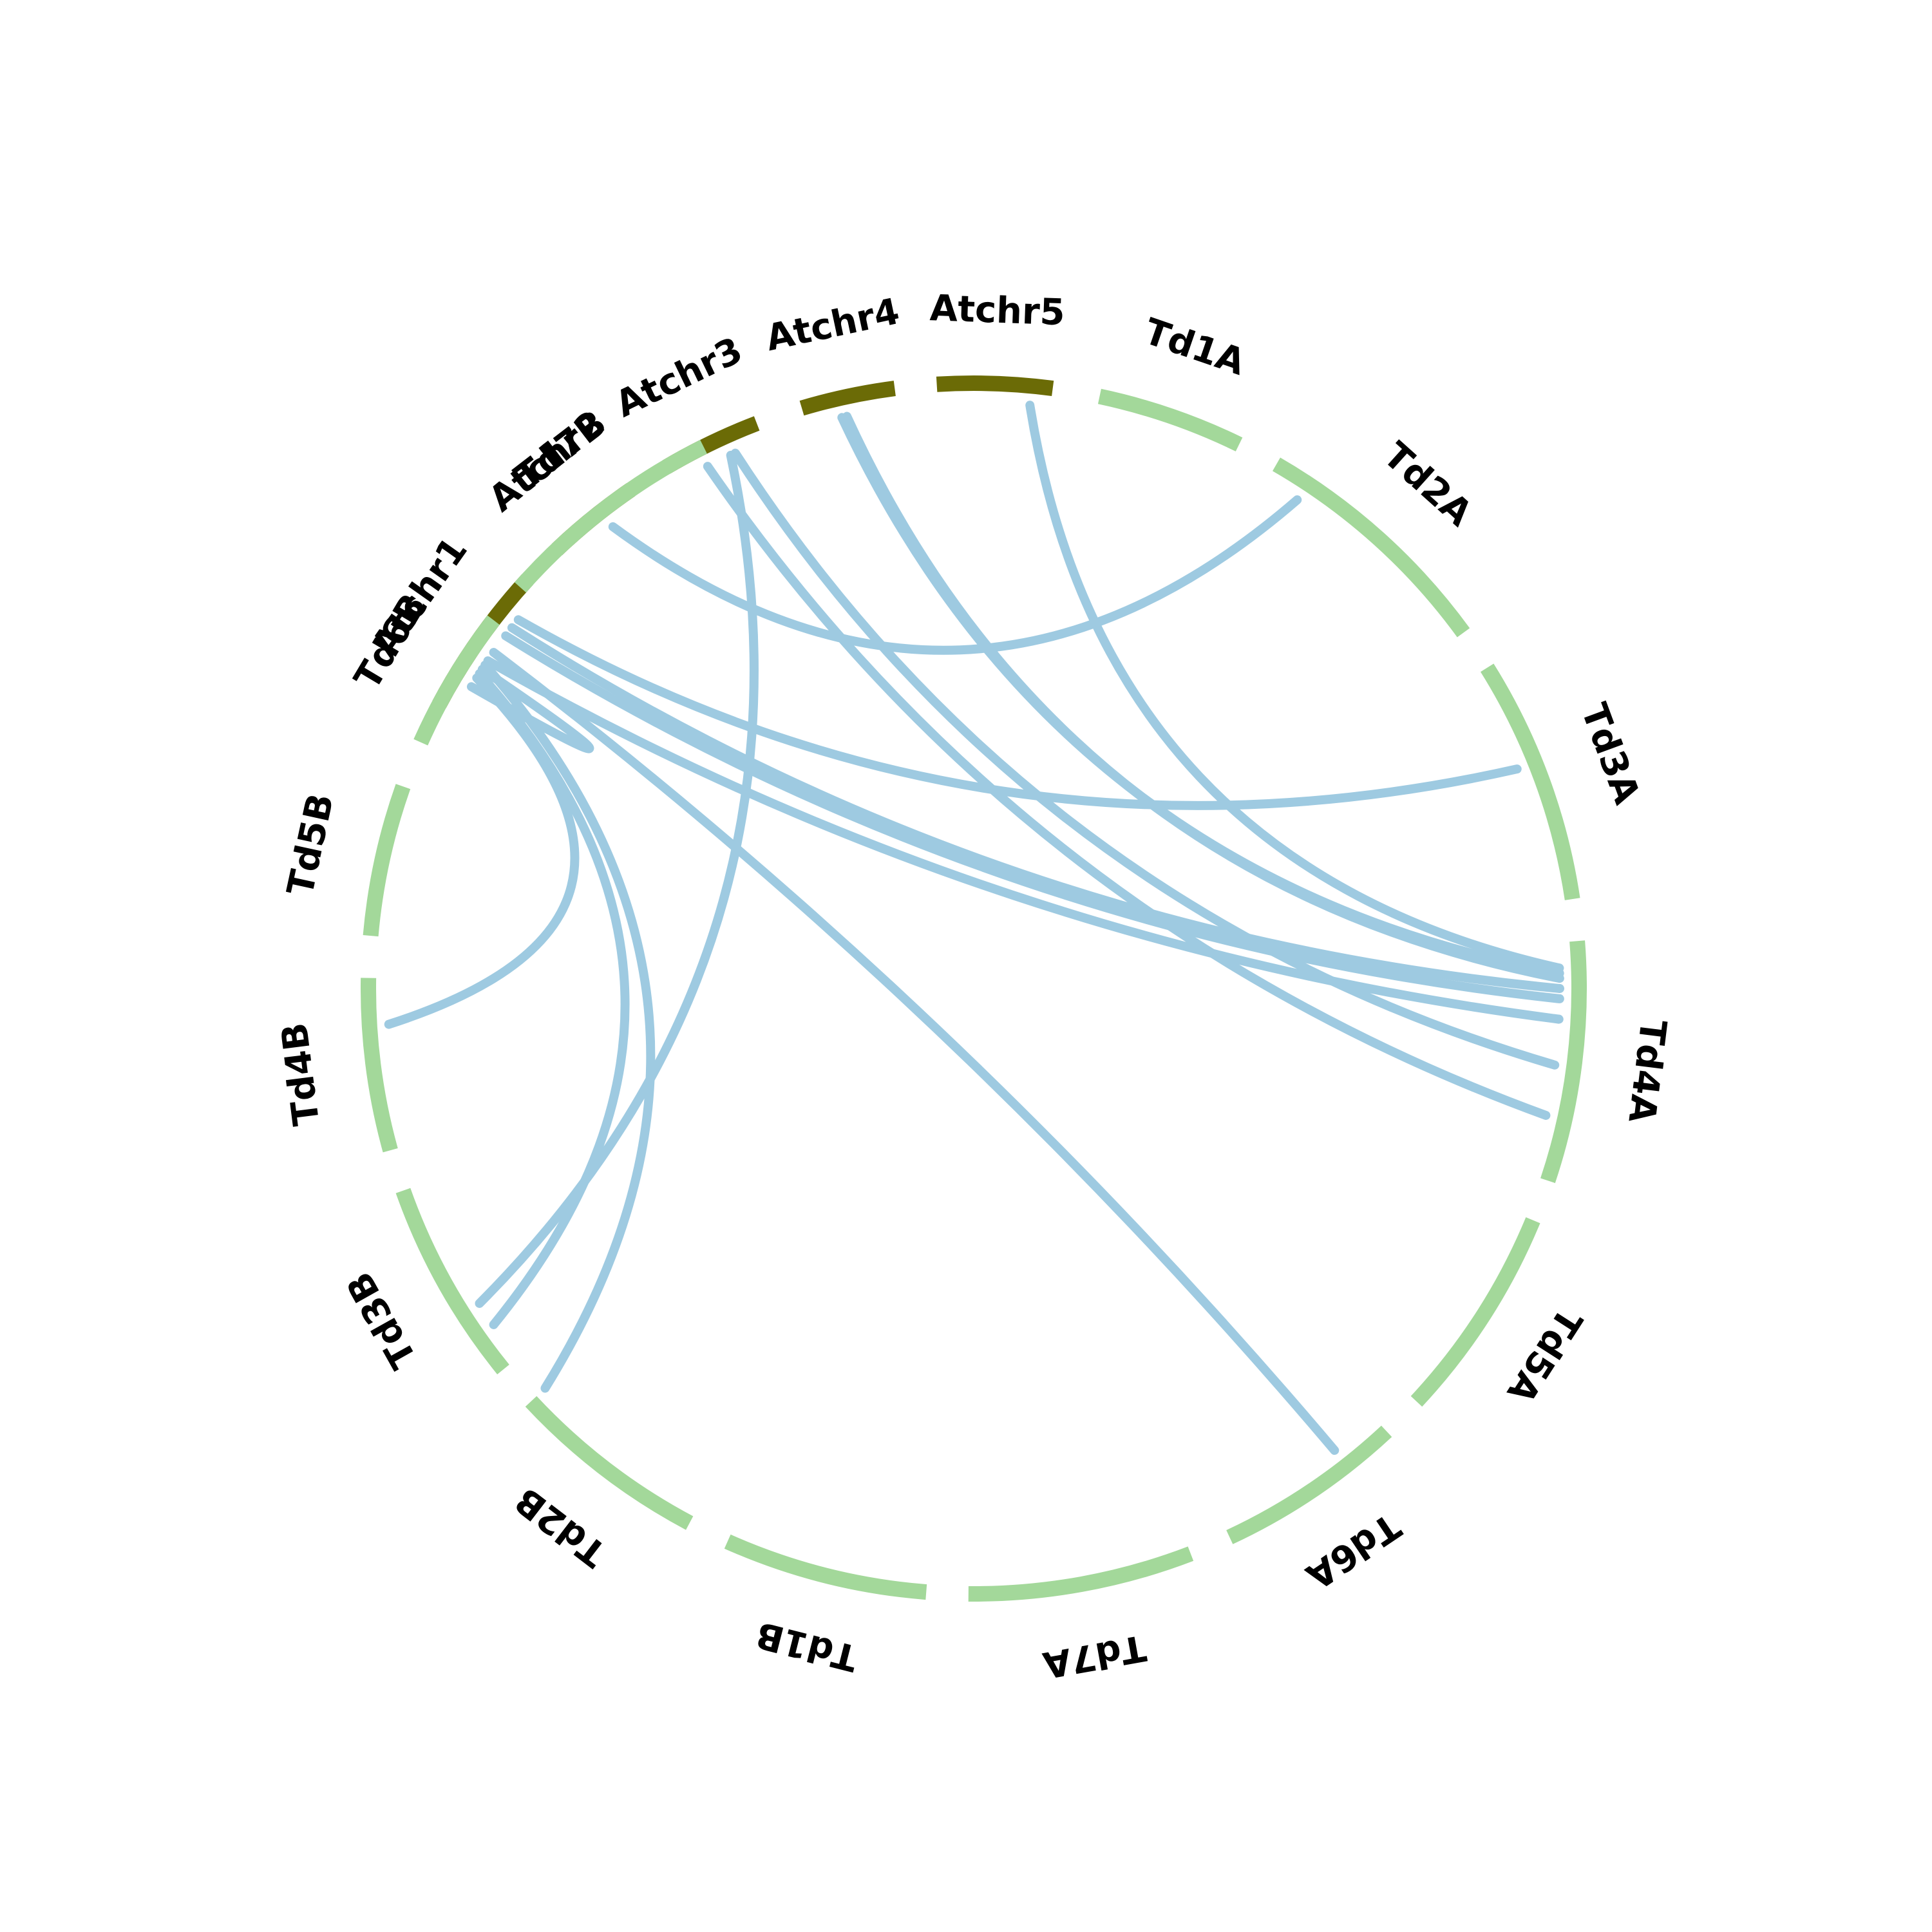 Image resolution: width=1932 pixels, height=1932 pixels. Describe the element at coordinates (955, 575) in the screenshot. I see `link-atchr2-td2a` at that location.